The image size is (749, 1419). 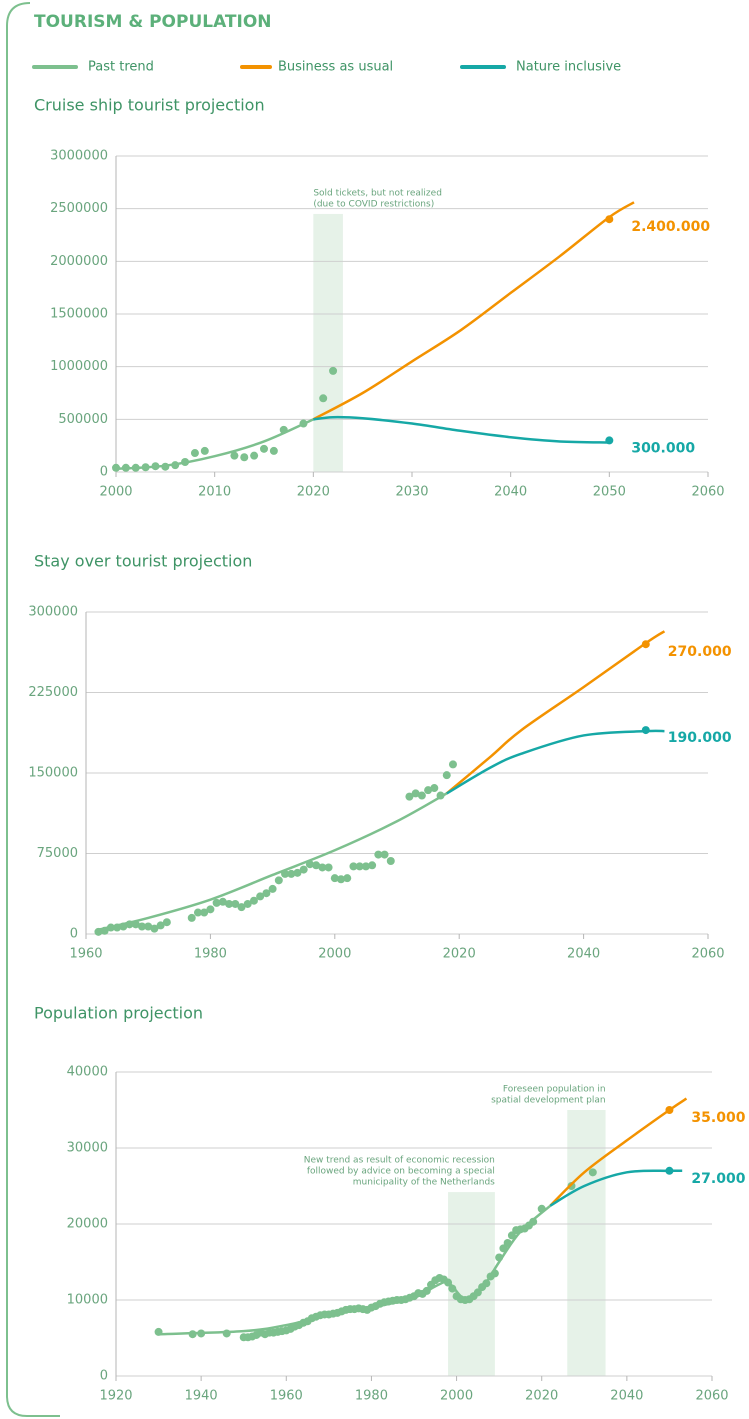 What do you see at coordinates (700, 738) in the screenshot?
I see `end-label: 190.000` at bounding box center [700, 738].